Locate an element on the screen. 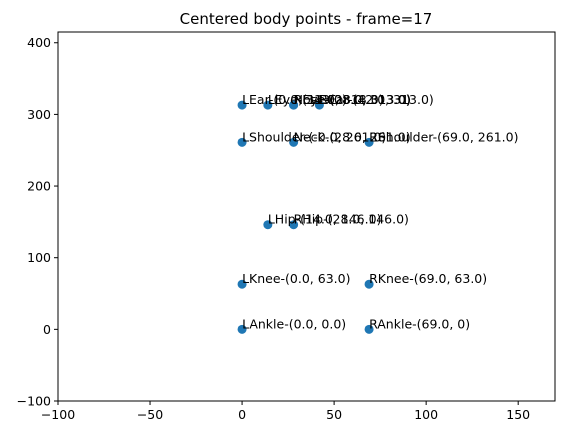 The image size is (563, 435). x-tick-label: 100 is located at coordinates (426, 414).